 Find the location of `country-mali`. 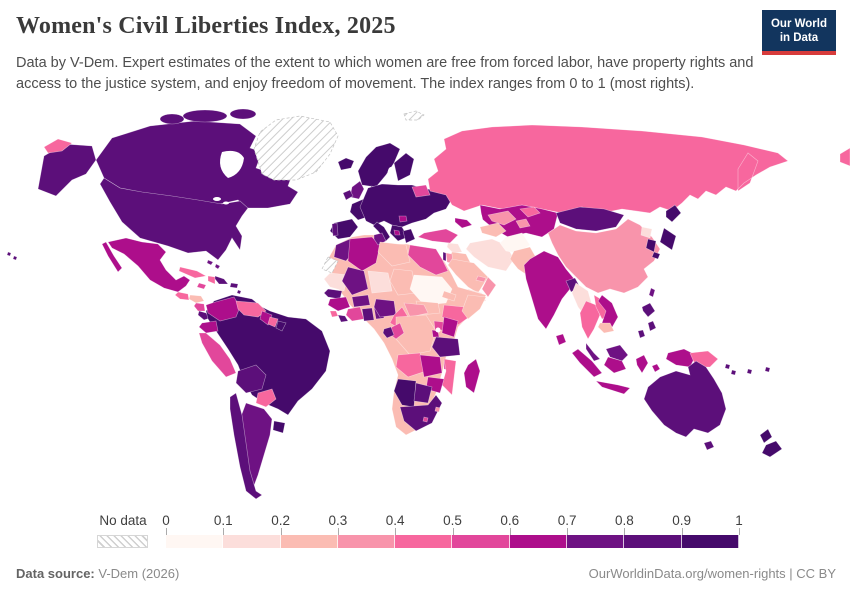

country-mali is located at coordinates (355, 281).